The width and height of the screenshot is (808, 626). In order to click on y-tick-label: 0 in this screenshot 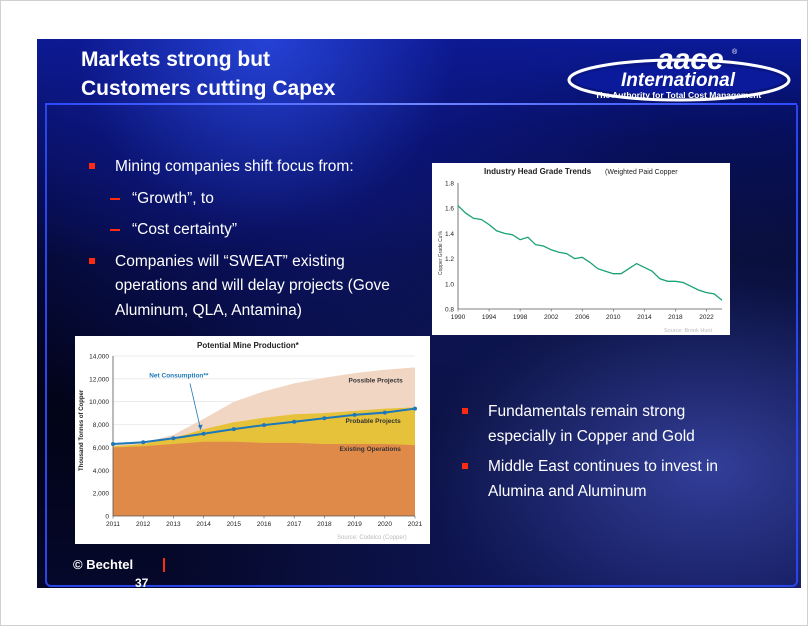, I will do `click(107, 517)`.